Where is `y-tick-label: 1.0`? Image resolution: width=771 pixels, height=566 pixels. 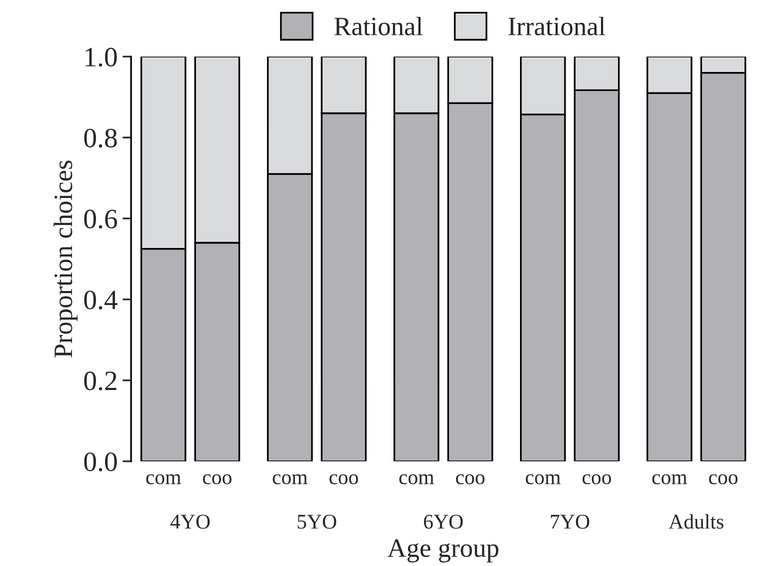 y-tick-label: 1.0 is located at coordinates (101, 57).